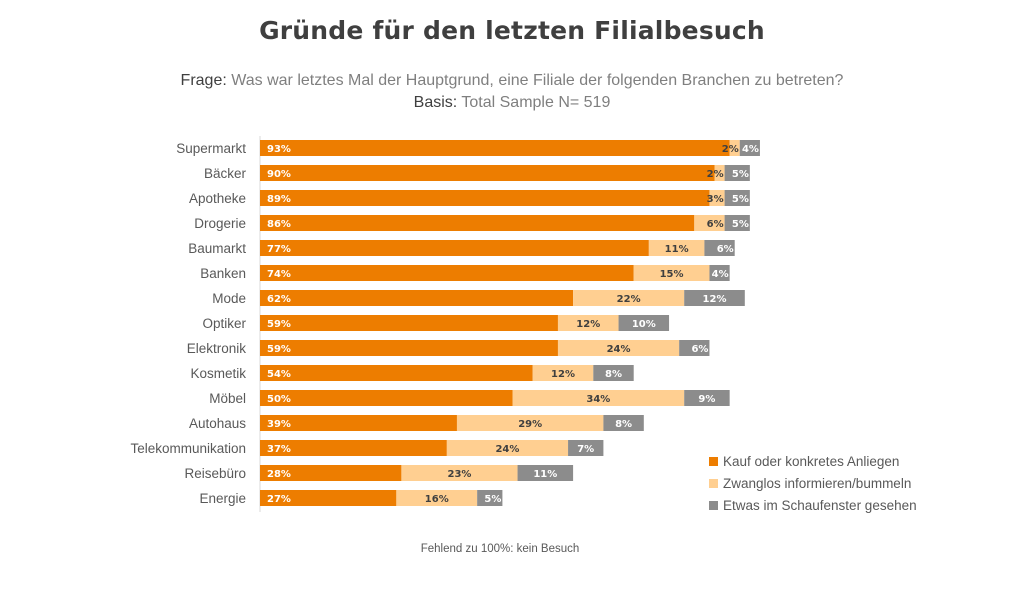 This screenshot has width=1024, height=599. I want to click on legend-swatch-kauf, so click(713, 461).